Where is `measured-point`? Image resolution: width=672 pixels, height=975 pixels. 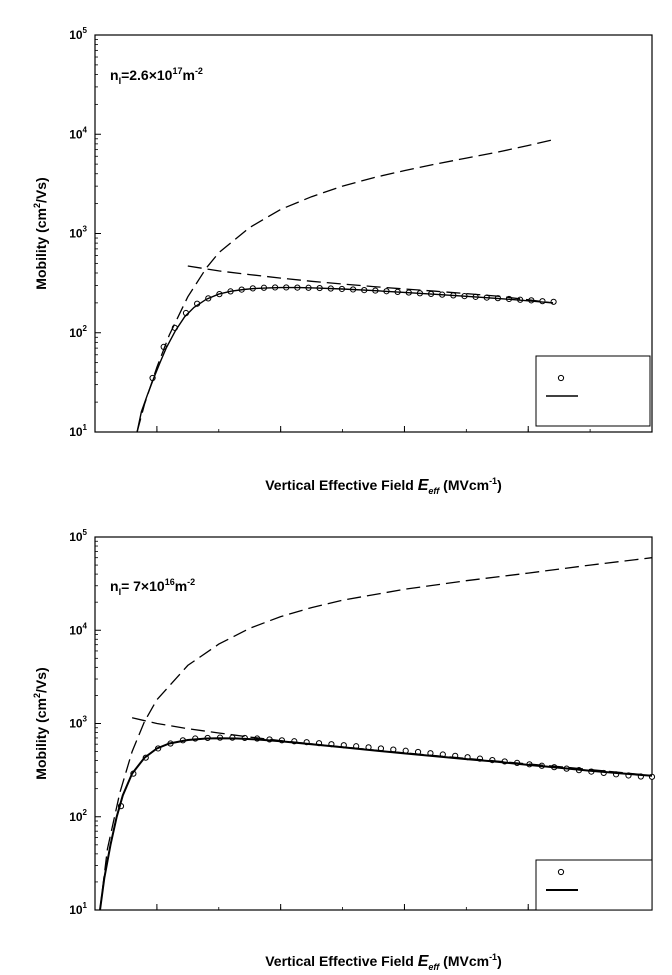 measured-point is located at coordinates (553, 301).